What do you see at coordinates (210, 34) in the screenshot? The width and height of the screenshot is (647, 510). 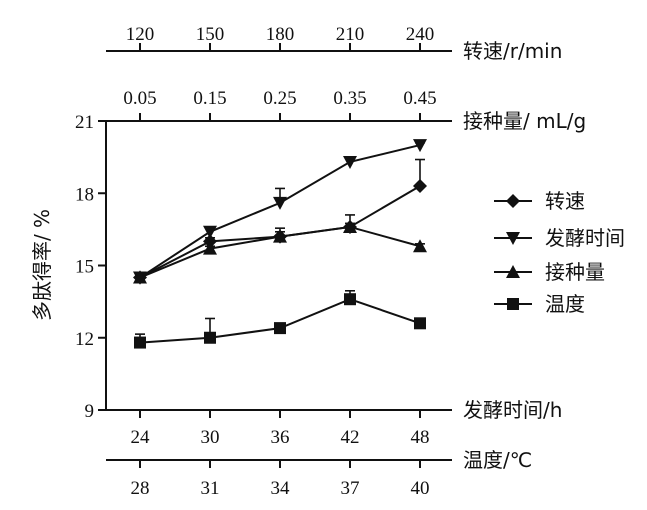 I see `top-outer-tick-label: 150` at bounding box center [210, 34].